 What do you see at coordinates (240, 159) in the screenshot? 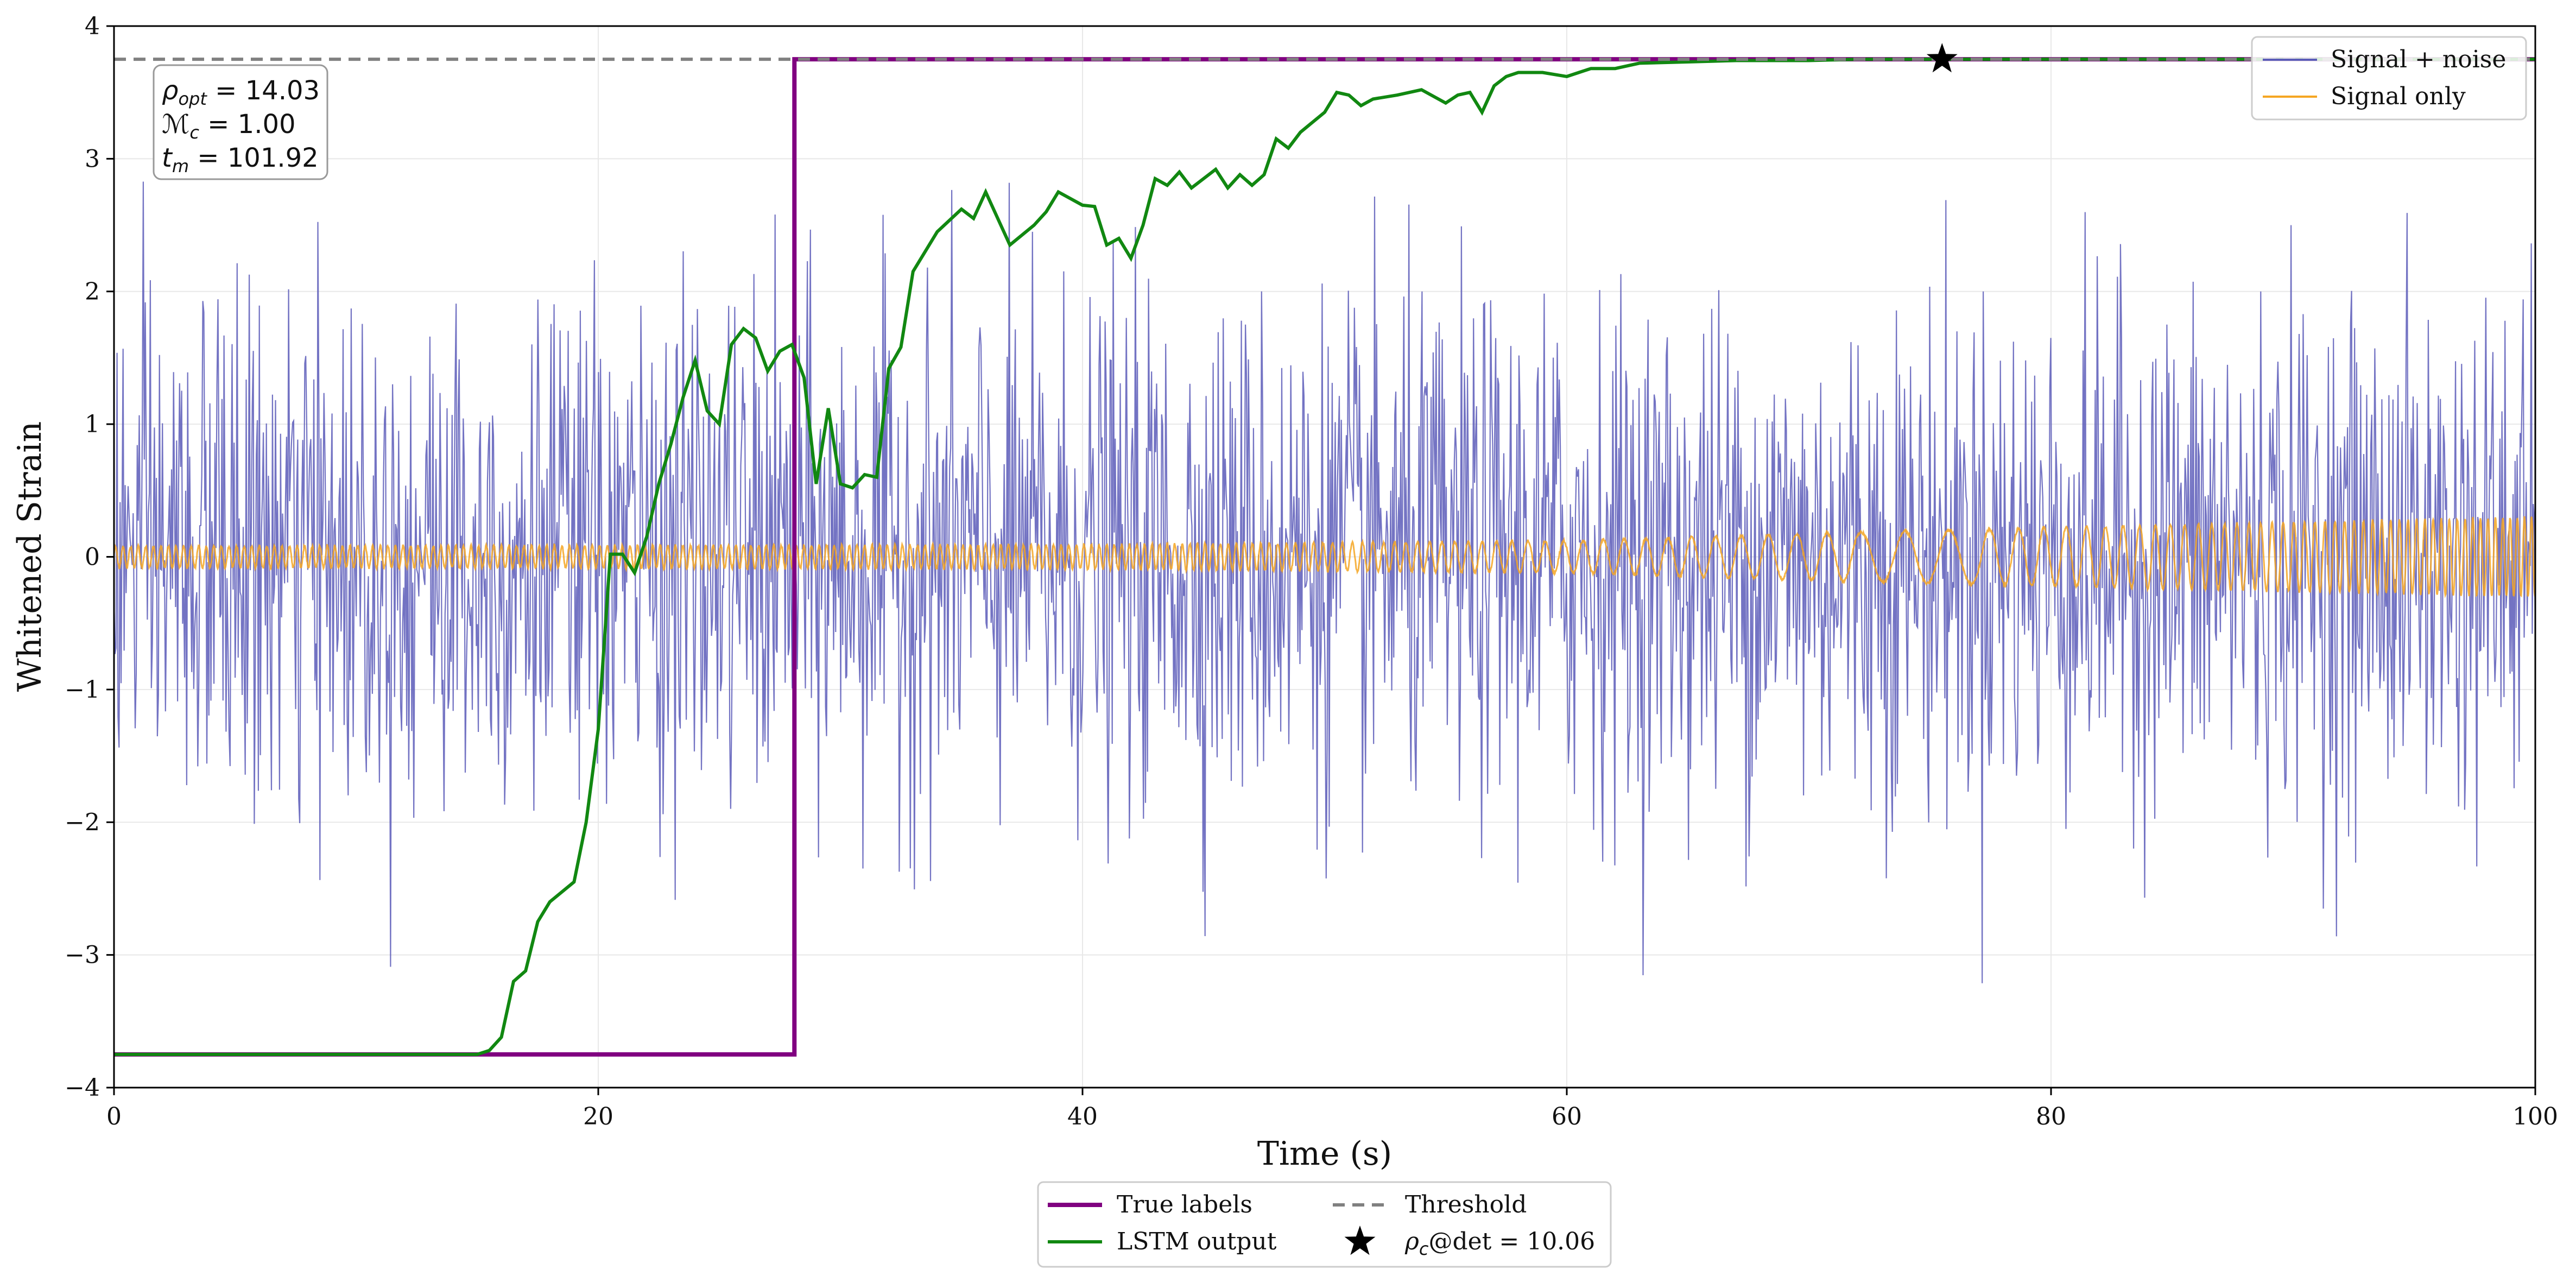
I see `annotation-merger-time: tm = 101.92` at bounding box center [240, 159].